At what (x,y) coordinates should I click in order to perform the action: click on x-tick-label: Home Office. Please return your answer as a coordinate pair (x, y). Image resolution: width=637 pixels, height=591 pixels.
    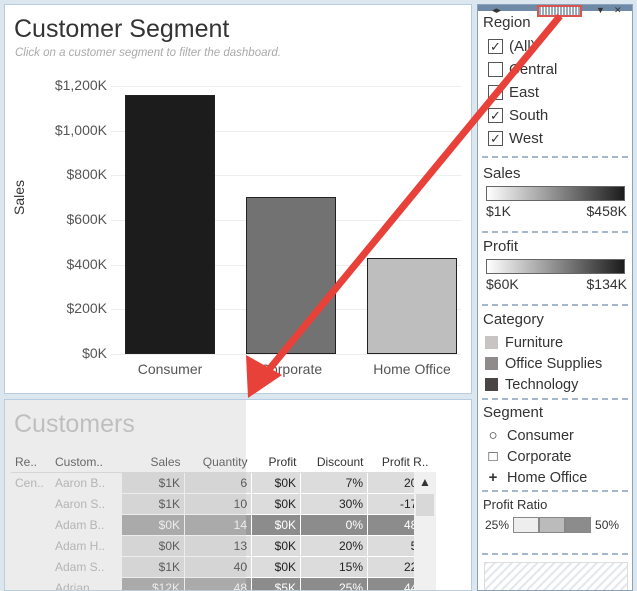
    Looking at the image, I should click on (412, 369).